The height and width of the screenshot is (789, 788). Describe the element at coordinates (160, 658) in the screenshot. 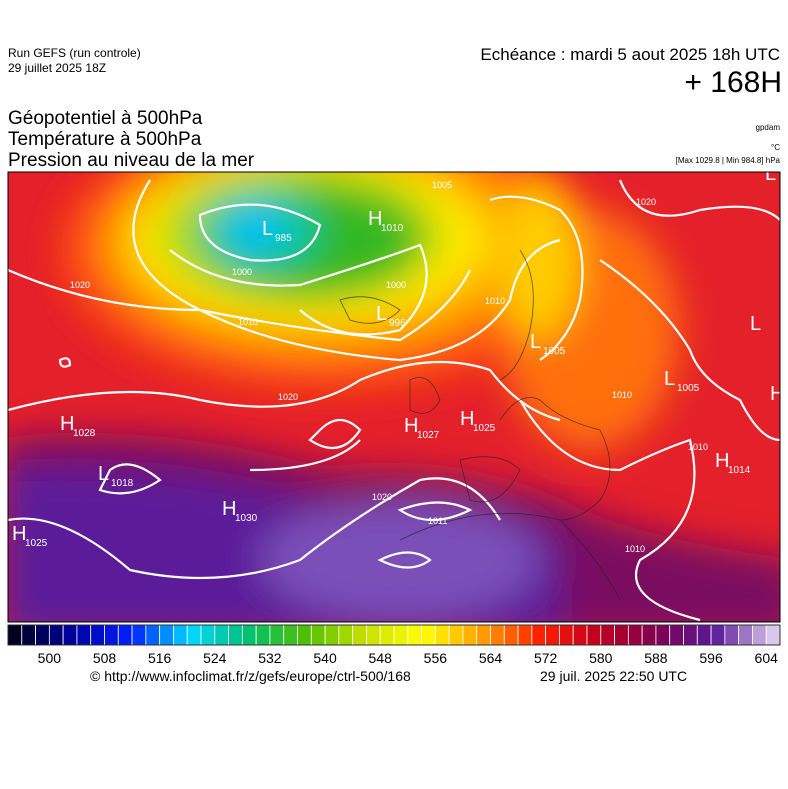

I see `colorbar-tick-label: 516` at that location.